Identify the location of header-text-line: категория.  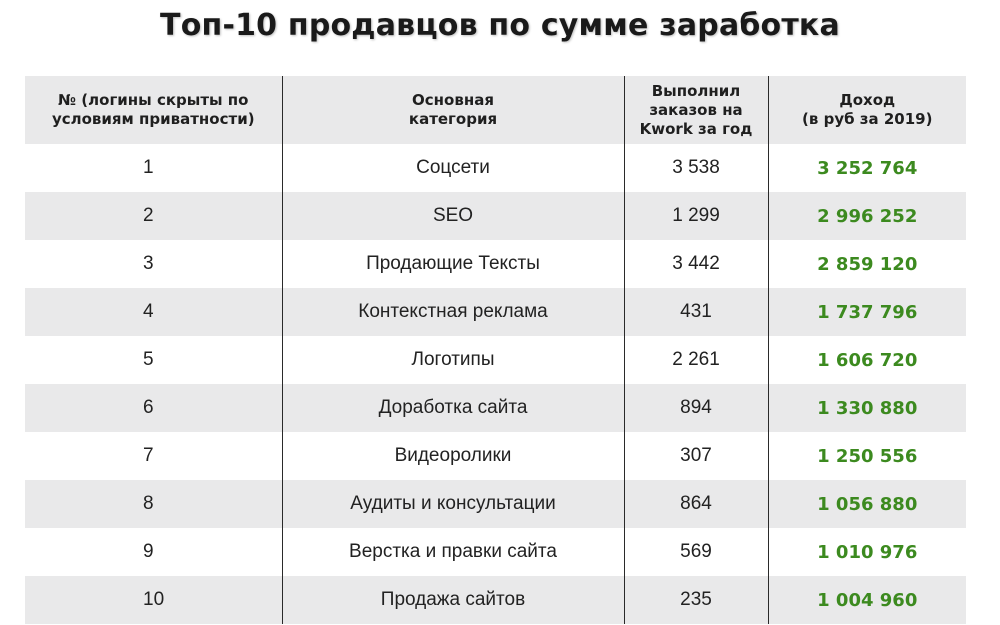
(453, 119).